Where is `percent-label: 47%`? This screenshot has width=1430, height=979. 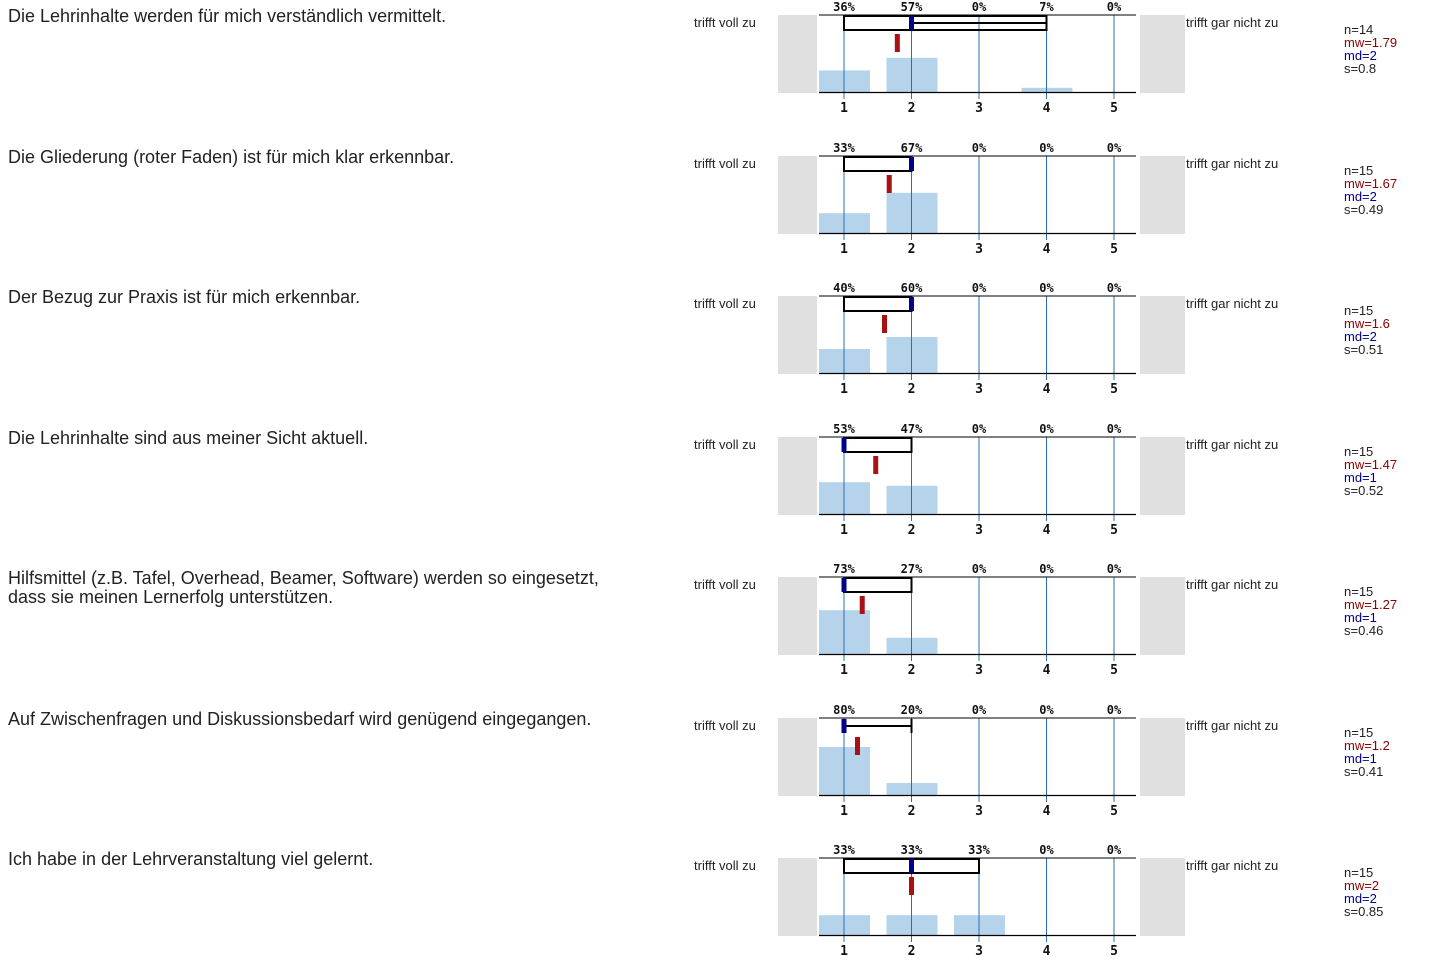
percent-label: 47% is located at coordinates (912, 429).